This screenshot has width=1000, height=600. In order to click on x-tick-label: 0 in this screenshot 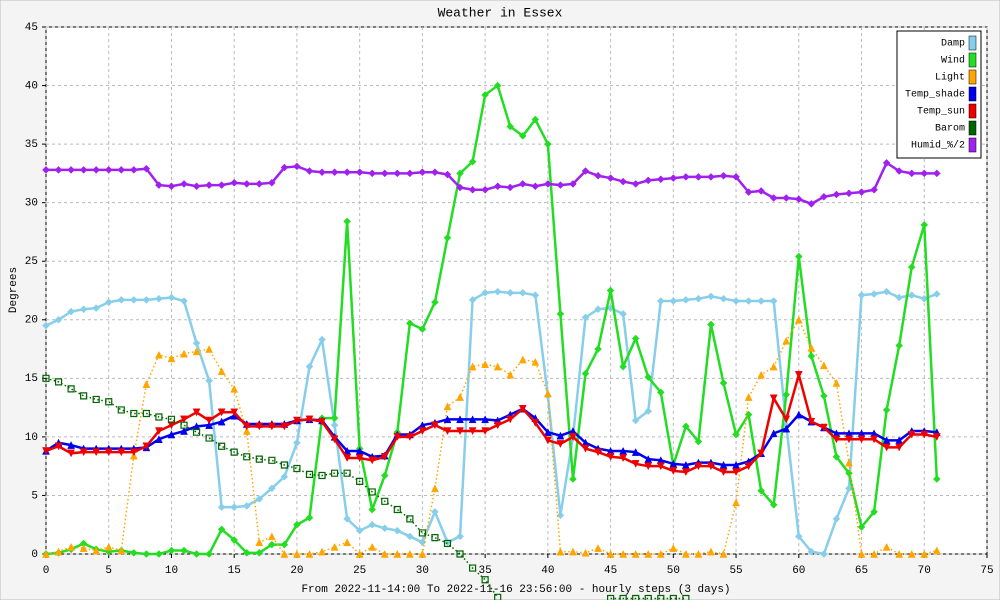, I will do `click(46, 571)`.